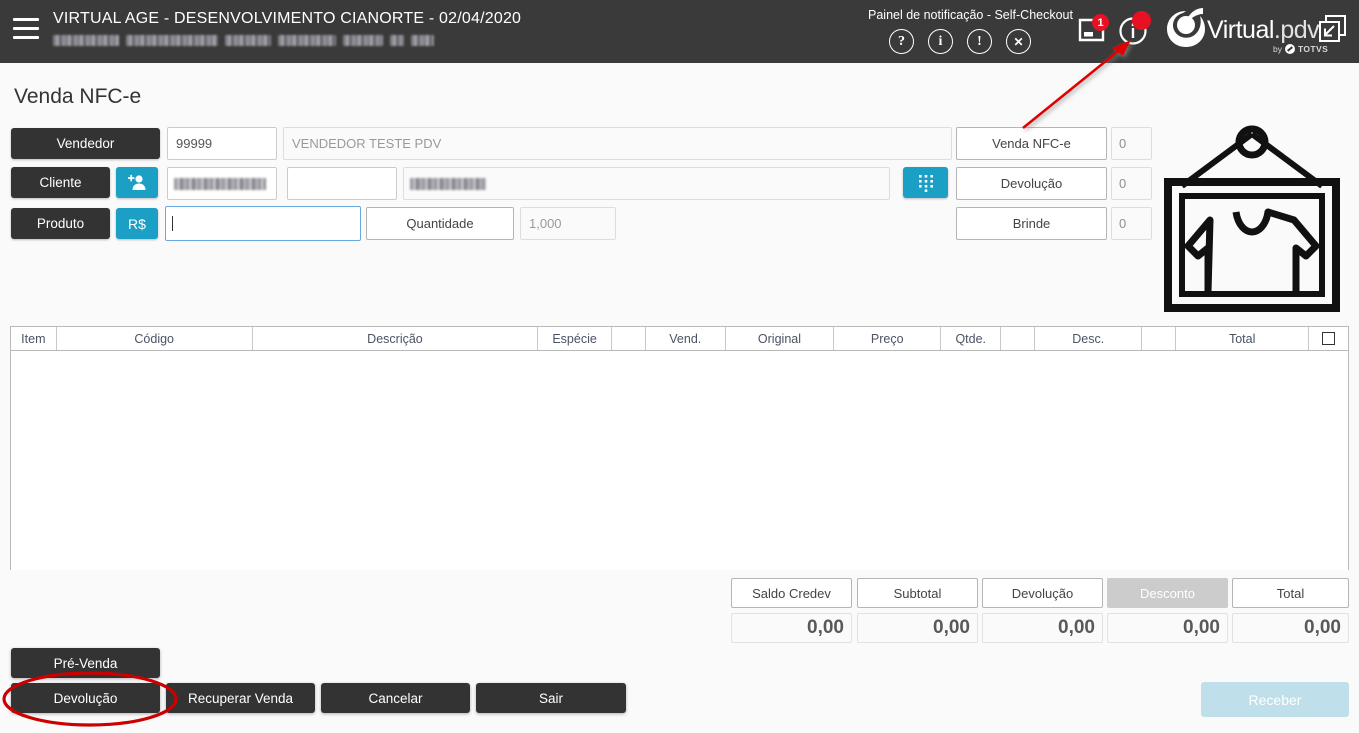 The width and height of the screenshot is (1359, 733). I want to click on operation-devolucao-button: Devolução, so click(1031, 183).